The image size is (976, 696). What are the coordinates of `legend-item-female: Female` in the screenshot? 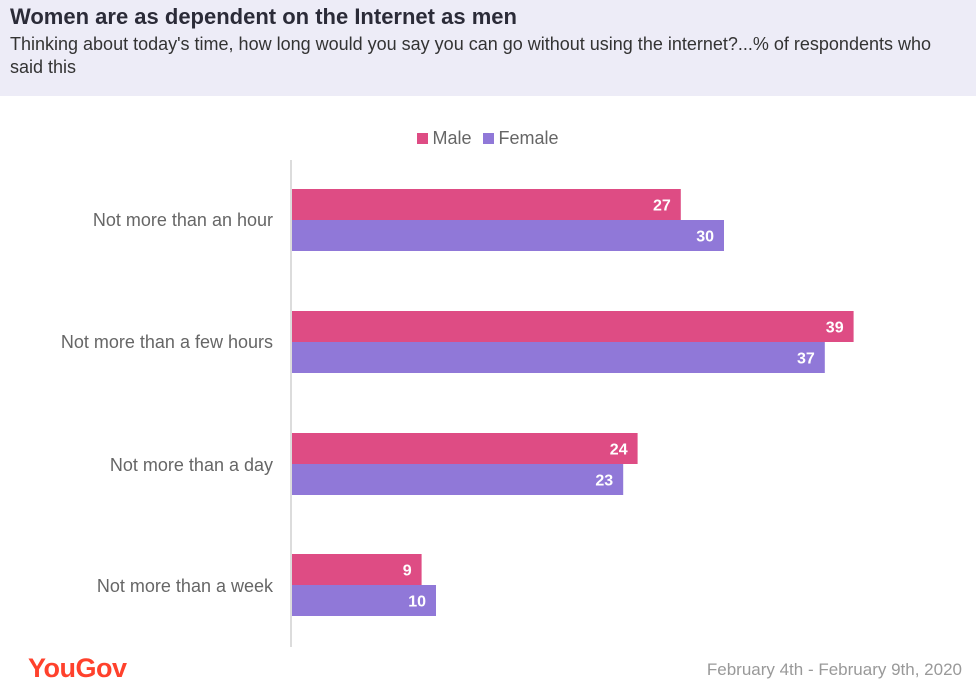 It's located at (521, 138).